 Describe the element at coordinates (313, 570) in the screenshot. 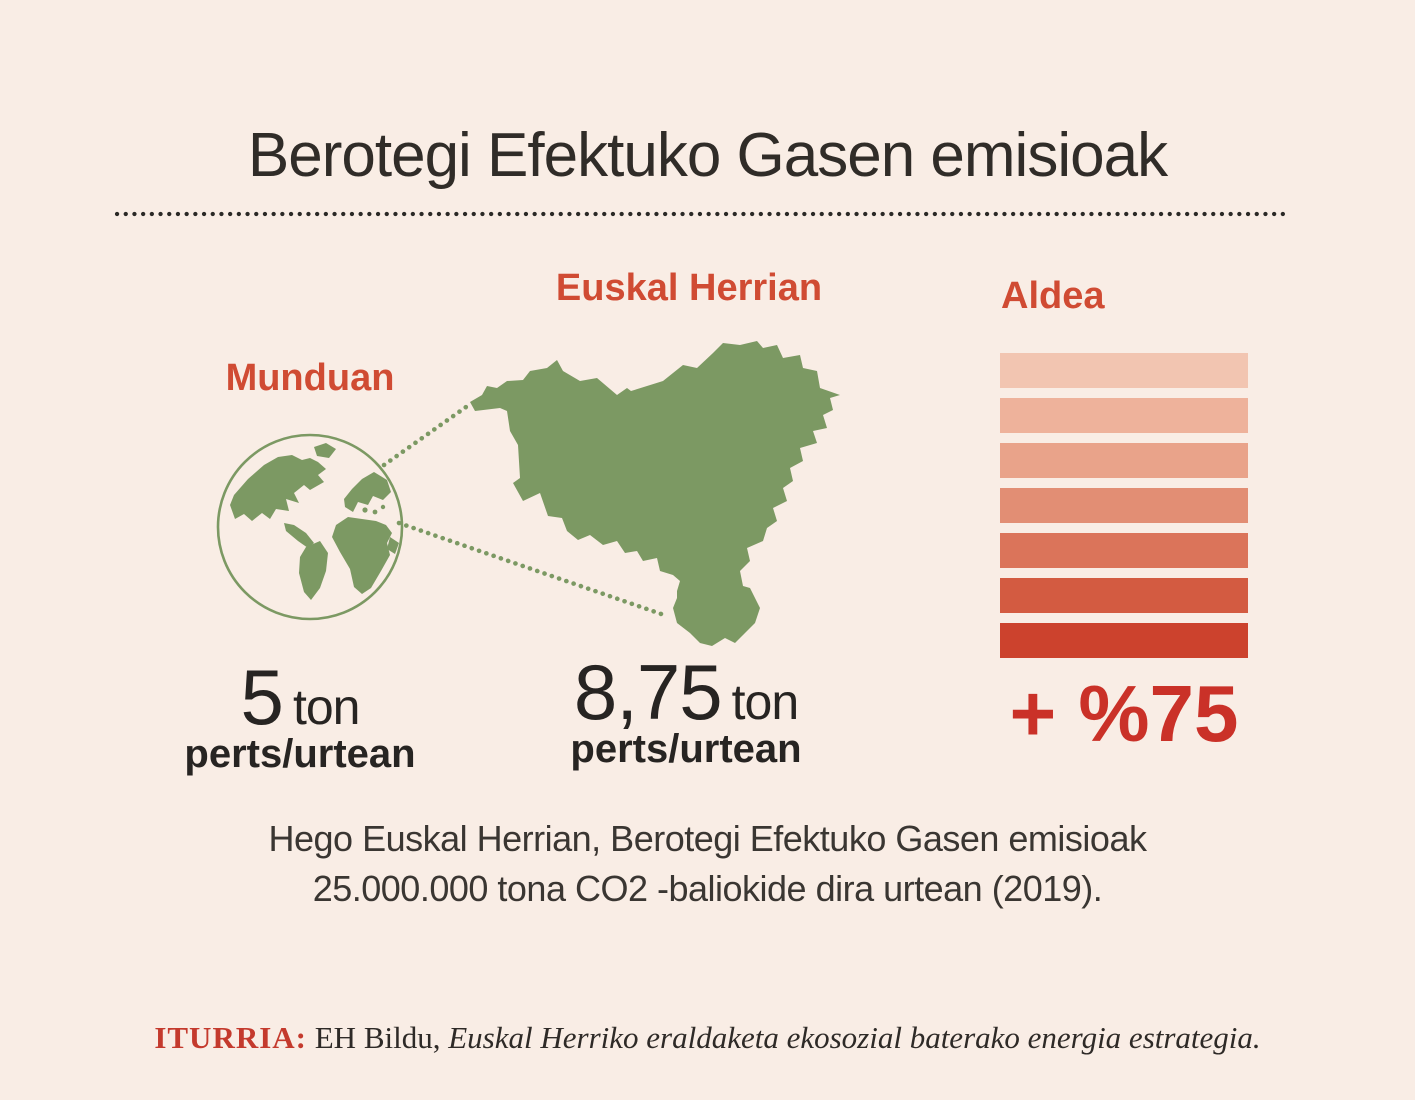

I see `globe-continent-south-america` at that location.